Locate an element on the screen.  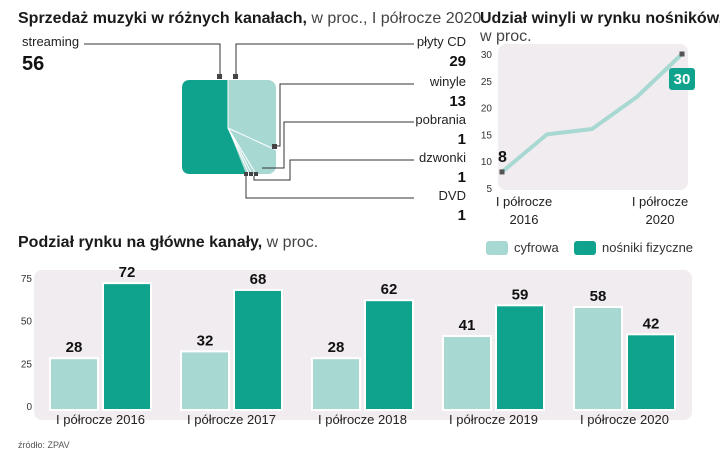
legend-label-physical: nośniki fizyczne is located at coordinates (648, 247).